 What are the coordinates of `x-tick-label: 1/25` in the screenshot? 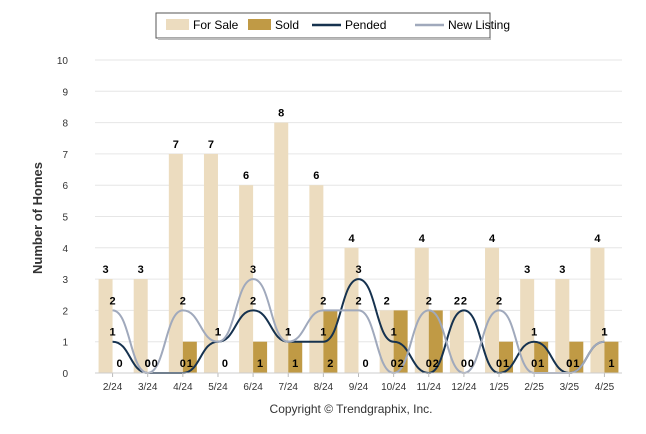 It's located at (499, 387).